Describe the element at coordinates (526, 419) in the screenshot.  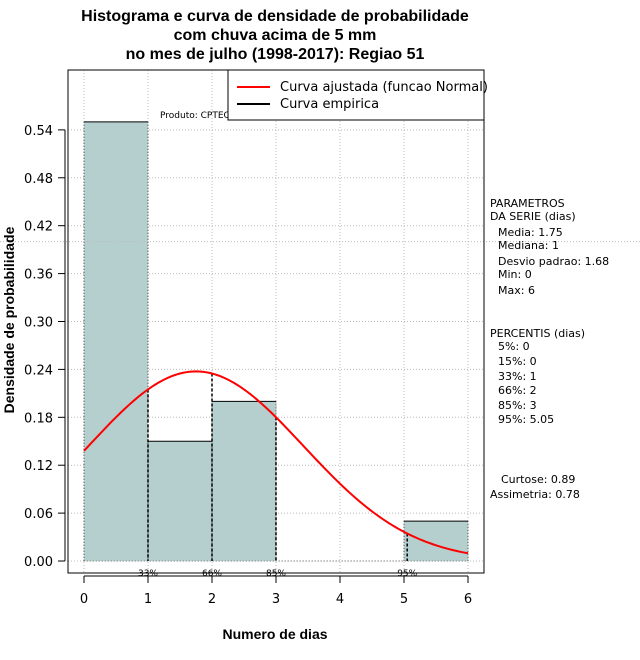
I see `percentil-95: 95%: 5.05` at that location.